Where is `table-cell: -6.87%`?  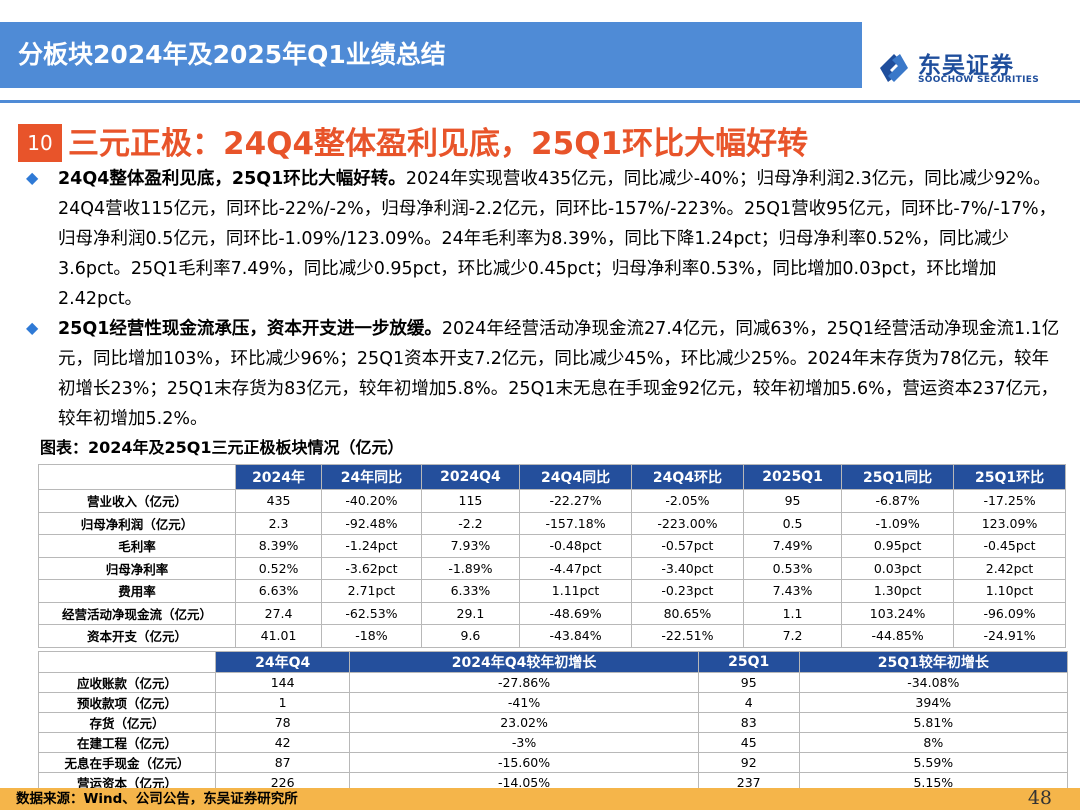
table-cell: -6.87% is located at coordinates (898, 501).